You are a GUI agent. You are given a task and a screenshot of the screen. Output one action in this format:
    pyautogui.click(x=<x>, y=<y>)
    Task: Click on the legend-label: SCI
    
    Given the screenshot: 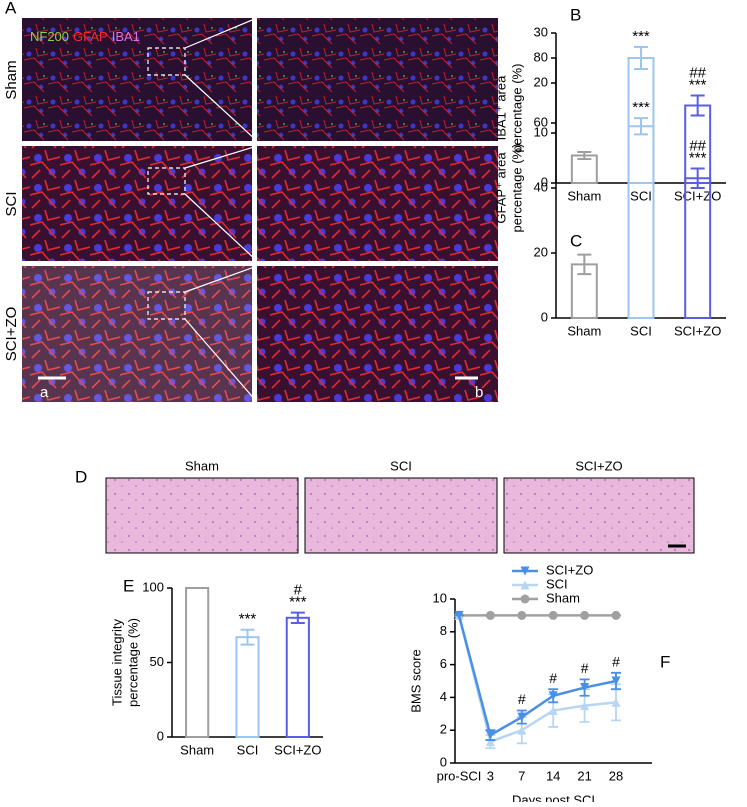 What is the action you would take?
    pyautogui.click(x=557, y=583)
    